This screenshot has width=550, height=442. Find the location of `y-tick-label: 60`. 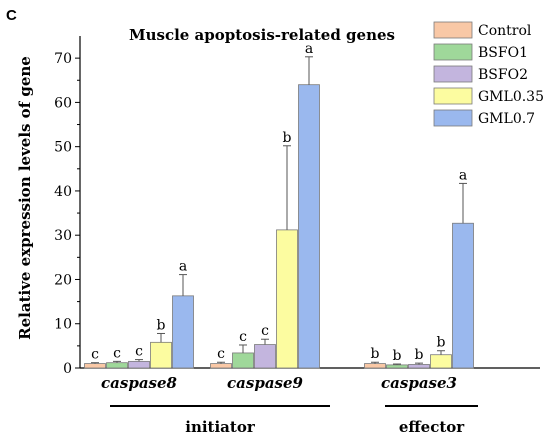

y-tick-label: 60 is located at coordinates (63, 103).